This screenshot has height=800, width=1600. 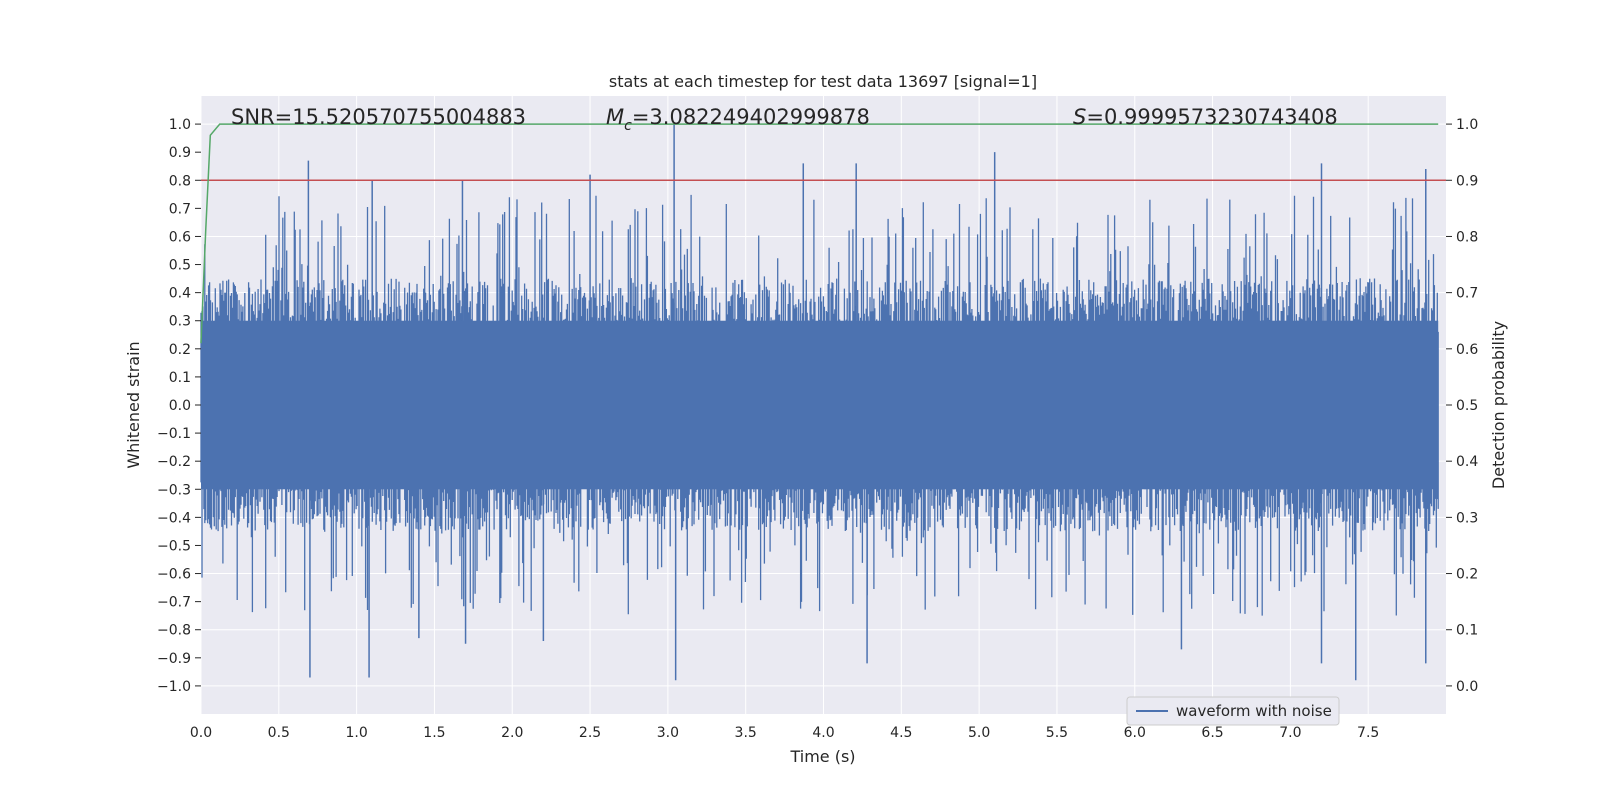 What do you see at coordinates (979, 733) in the screenshot?
I see `x-tick-label-10: 5.0` at bounding box center [979, 733].